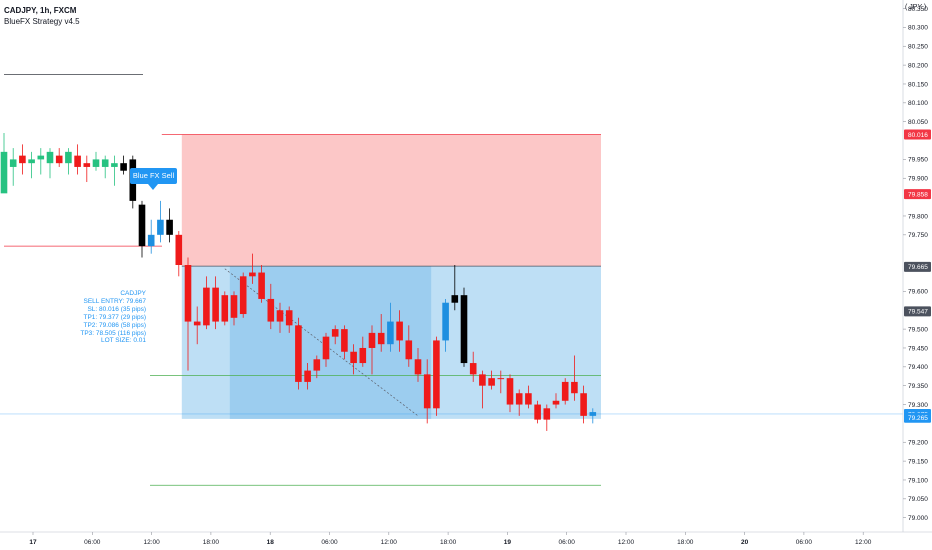 This screenshot has width=932, height=550. What do you see at coordinates (271, 542) in the screenshot?
I see `time-tick-label: 18` at bounding box center [271, 542].